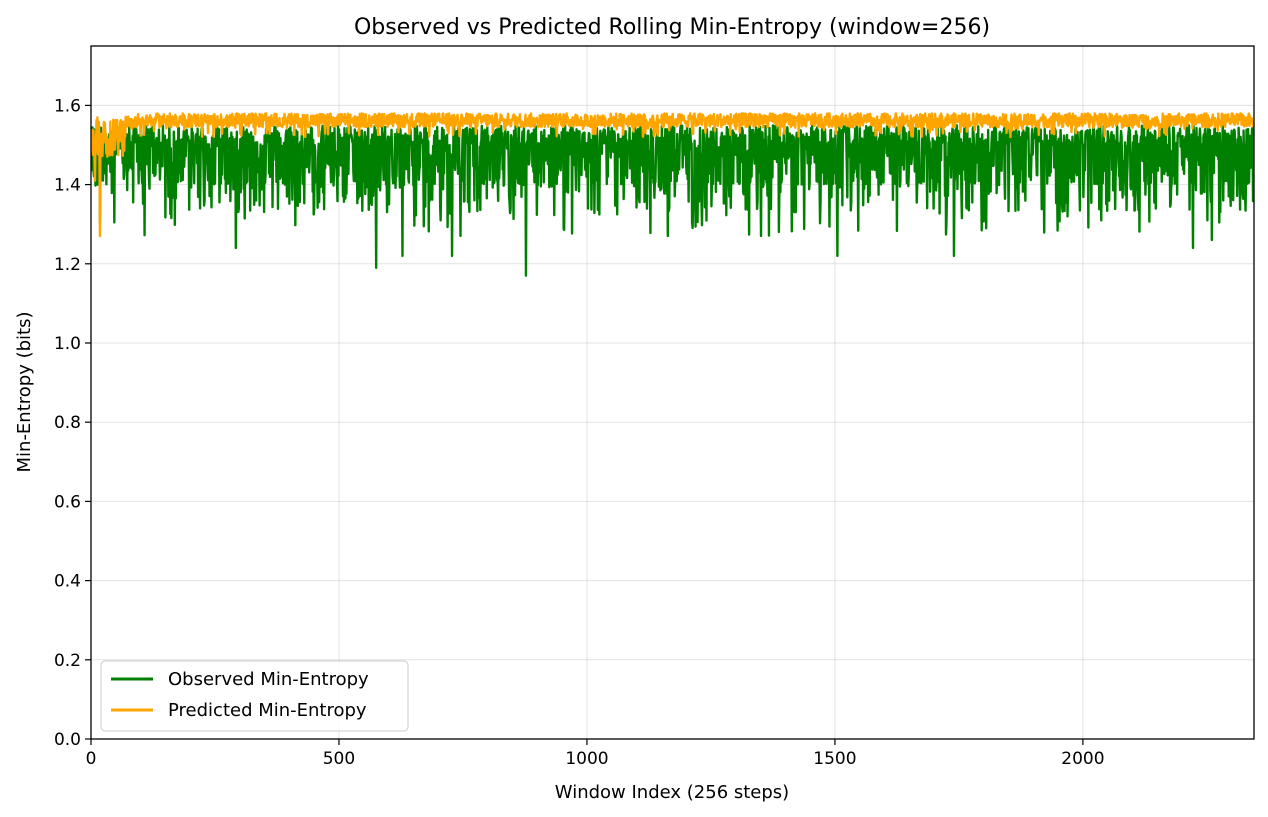 Image resolution: width=1268 pixels, height=817 pixels. Describe the element at coordinates (672, 175) in the screenshot. I see `series-line-predicted` at that location.